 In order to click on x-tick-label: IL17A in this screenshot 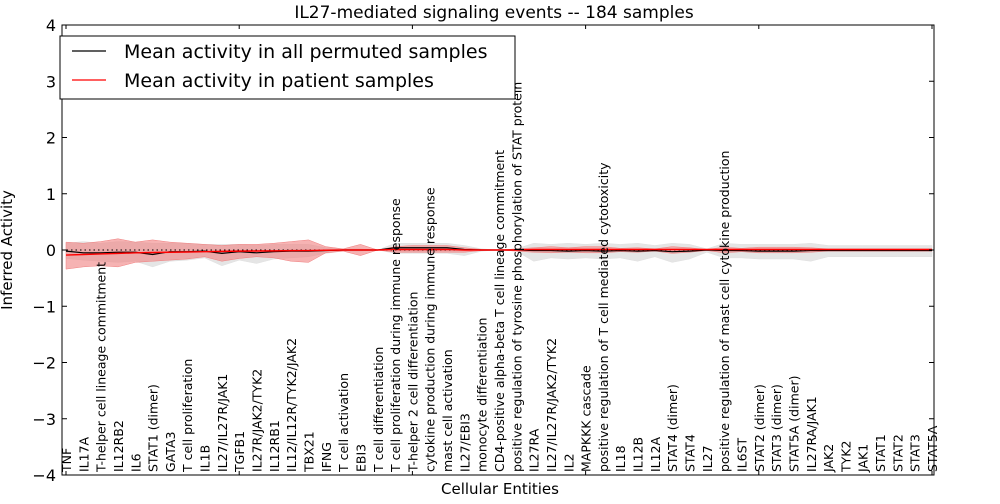, I will do `click(83, 454)`.